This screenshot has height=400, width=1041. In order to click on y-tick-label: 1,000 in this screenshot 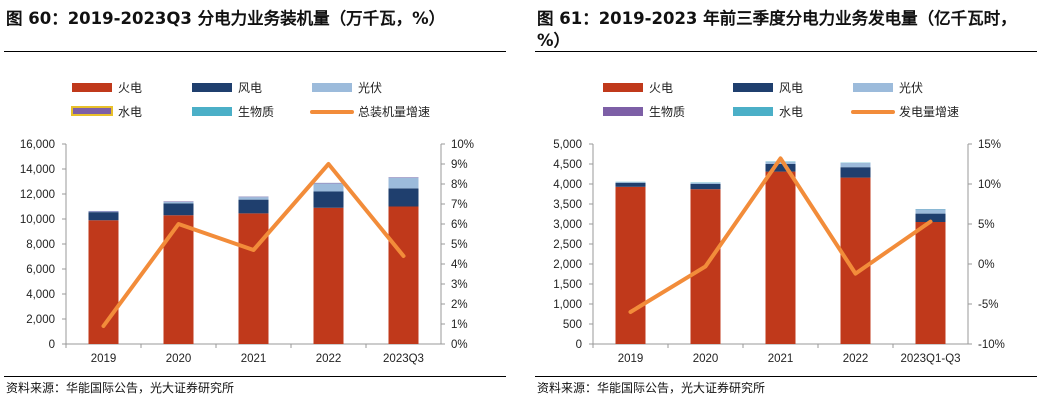, I will do `click(567, 305)`.